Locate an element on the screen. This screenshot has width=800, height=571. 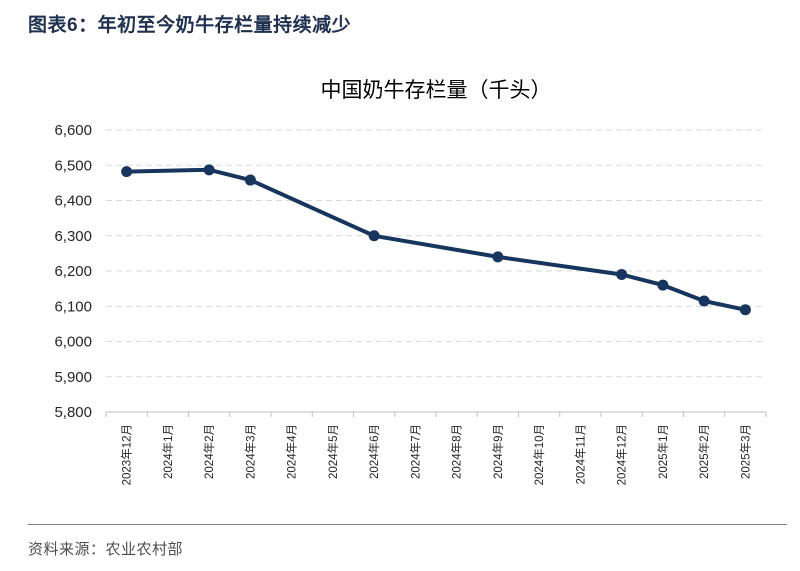
y-axis-tick-label: 6,600 is located at coordinates (73, 130).